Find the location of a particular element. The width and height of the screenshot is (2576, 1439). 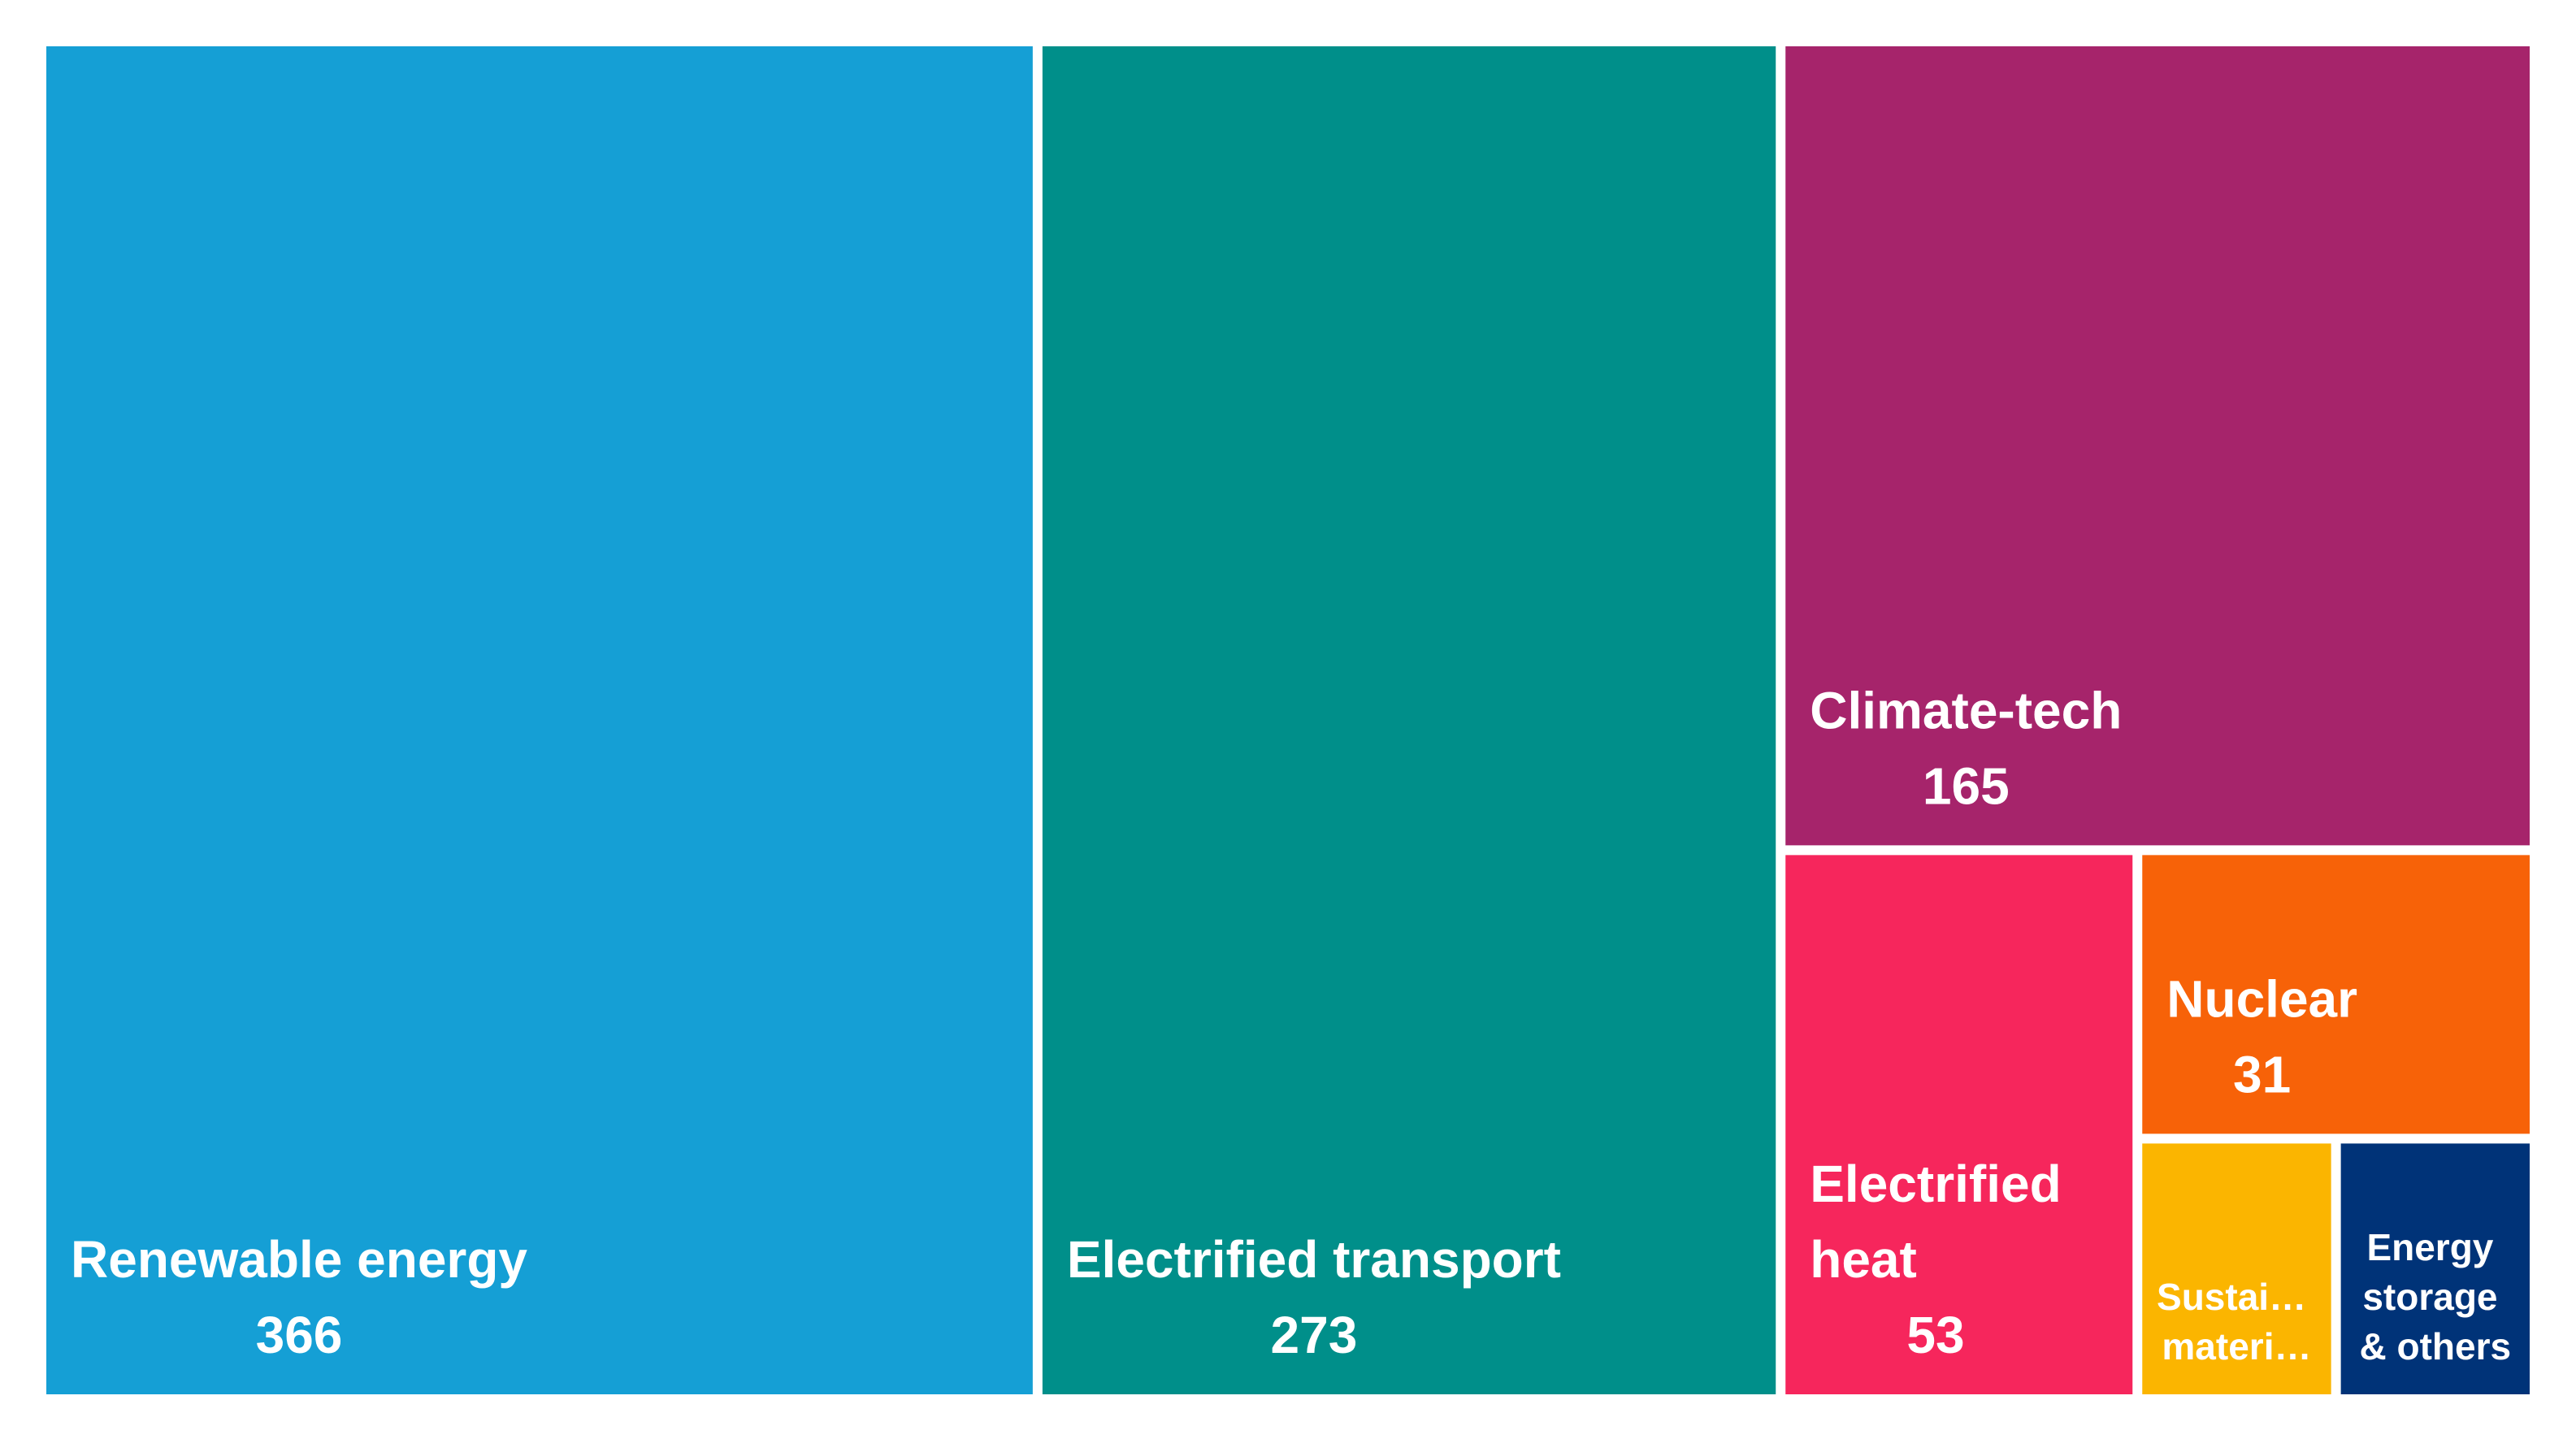

tile-label: Nuclear is located at coordinates (2261, 999).